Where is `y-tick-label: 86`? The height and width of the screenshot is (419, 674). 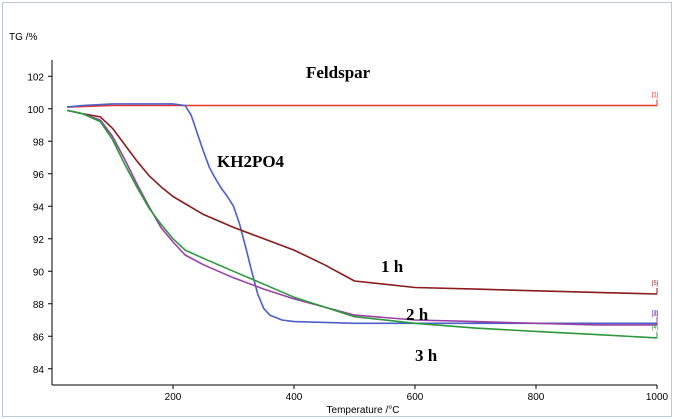
y-tick-label: 86 is located at coordinates (39, 337).